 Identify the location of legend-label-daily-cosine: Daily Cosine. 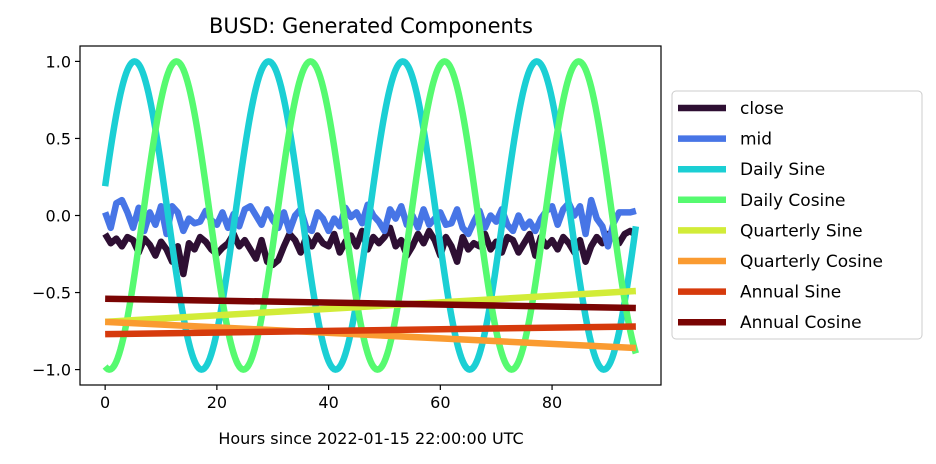
(793, 201).